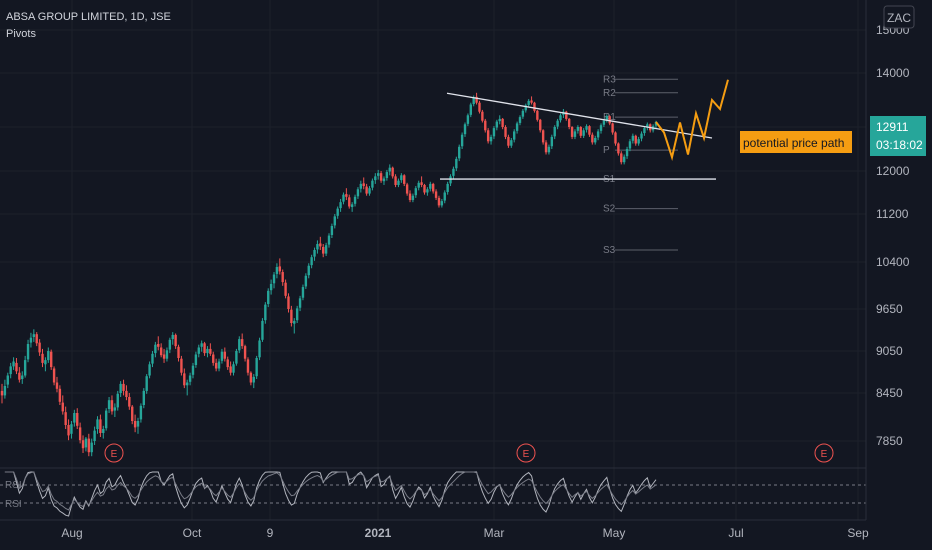 This screenshot has height=550, width=932. Describe the element at coordinates (892, 127) in the screenshot. I see `last-price-value: 12911` at that location.